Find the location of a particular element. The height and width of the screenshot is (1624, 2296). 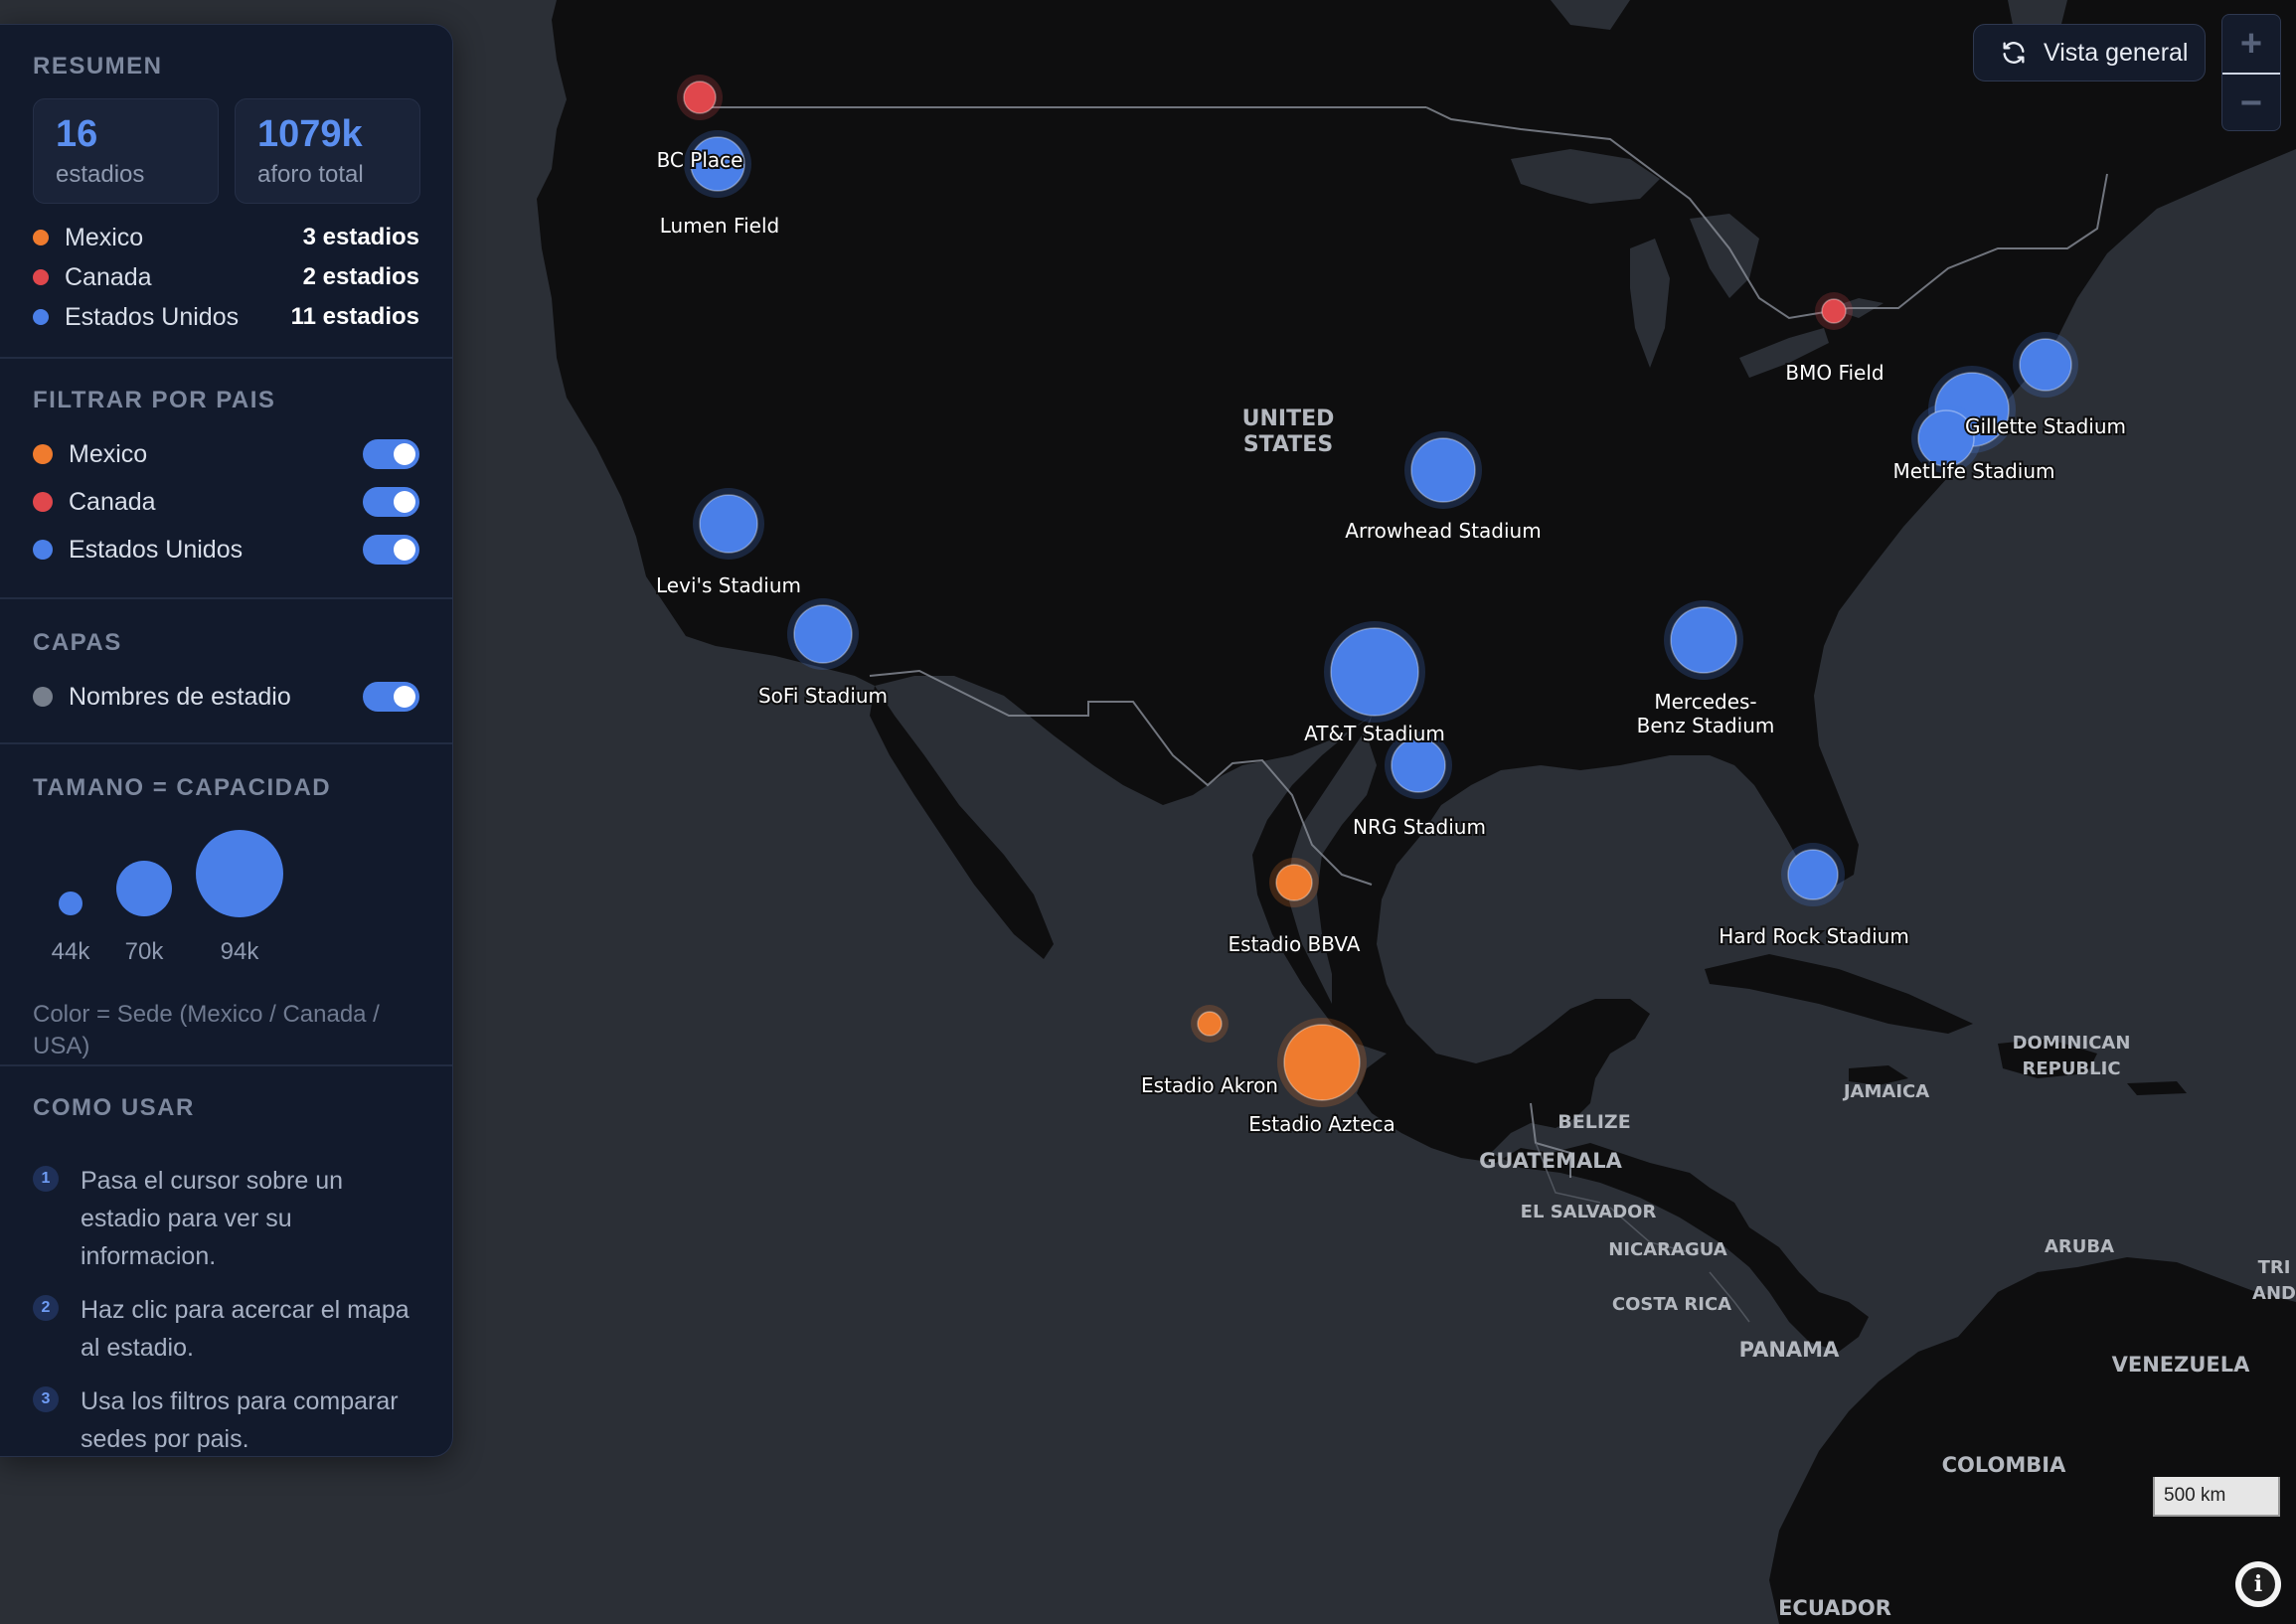

step-number: 2 is located at coordinates (46, 1308).